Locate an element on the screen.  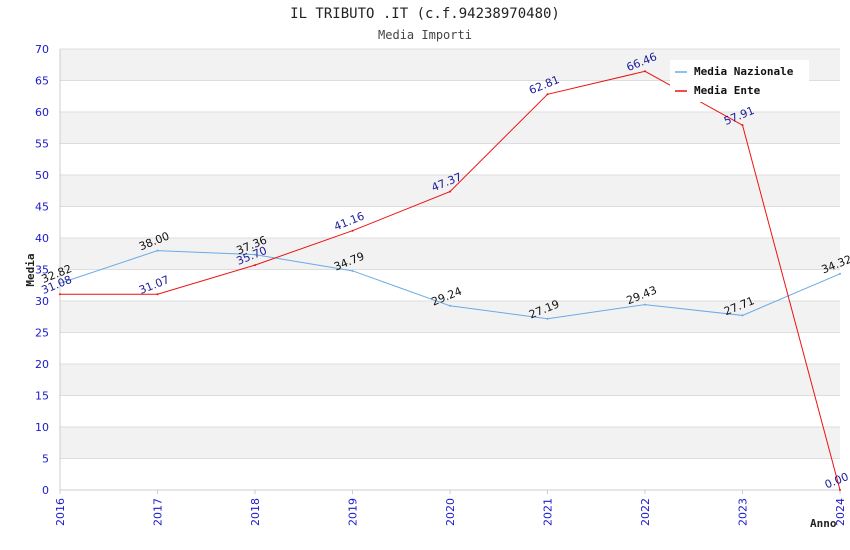
x-axis-label: Anno is located at coordinates (823, 523).